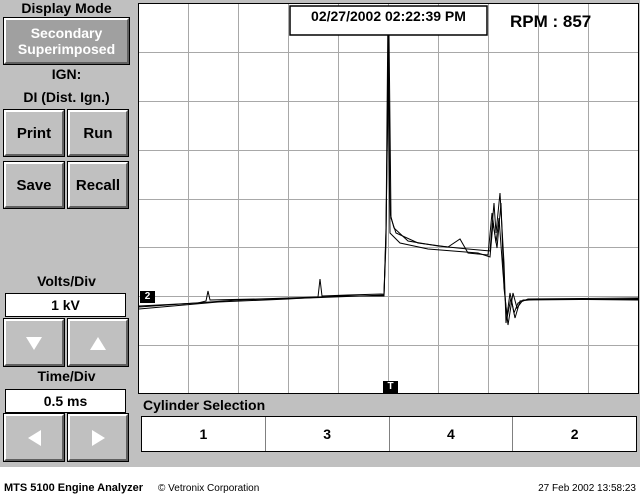 This screenshot has height=500, width=640. I want to click on volts-up-button, so click(98, 342).